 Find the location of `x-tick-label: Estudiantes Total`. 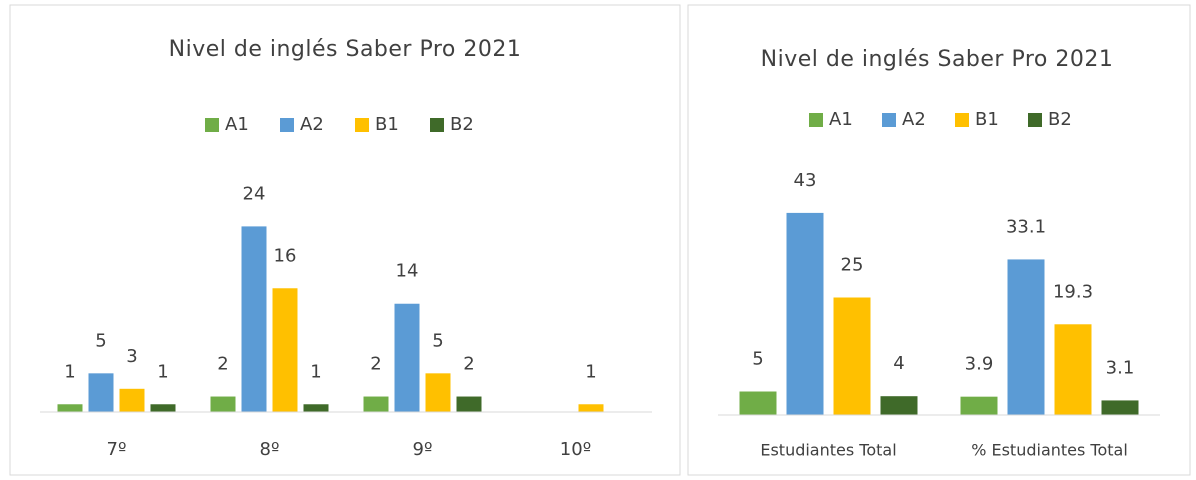

x-tick-label: Estudiantes Total is located at coordinates (828, 450).